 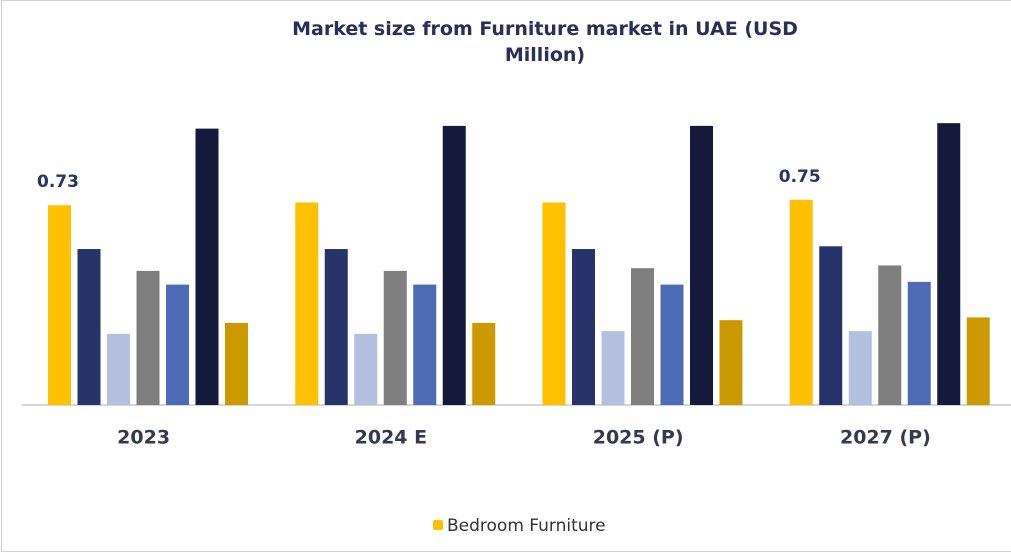 I want to click on data-label: 0.75, so click(x=800, y=177).